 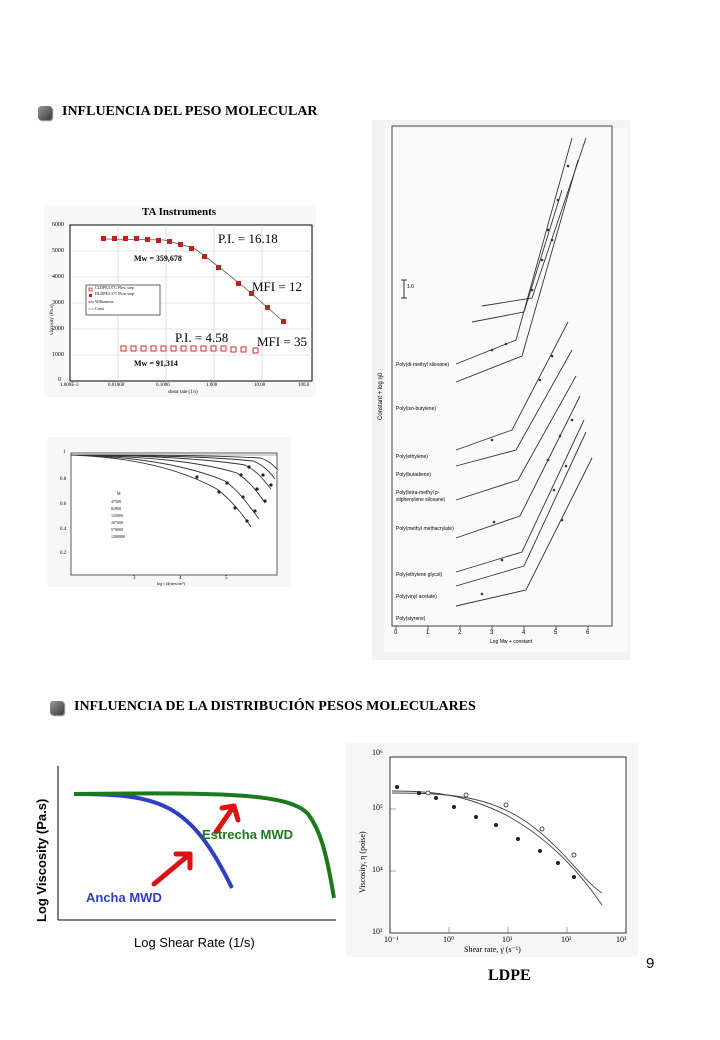 I want to click on ldpe-y-axis-label: Viscosity, η (poise), so click(x=362, y=862).